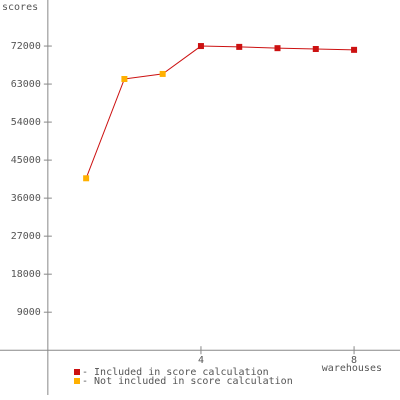  I want to click on y-axis-label: scores, so click(20, 7).